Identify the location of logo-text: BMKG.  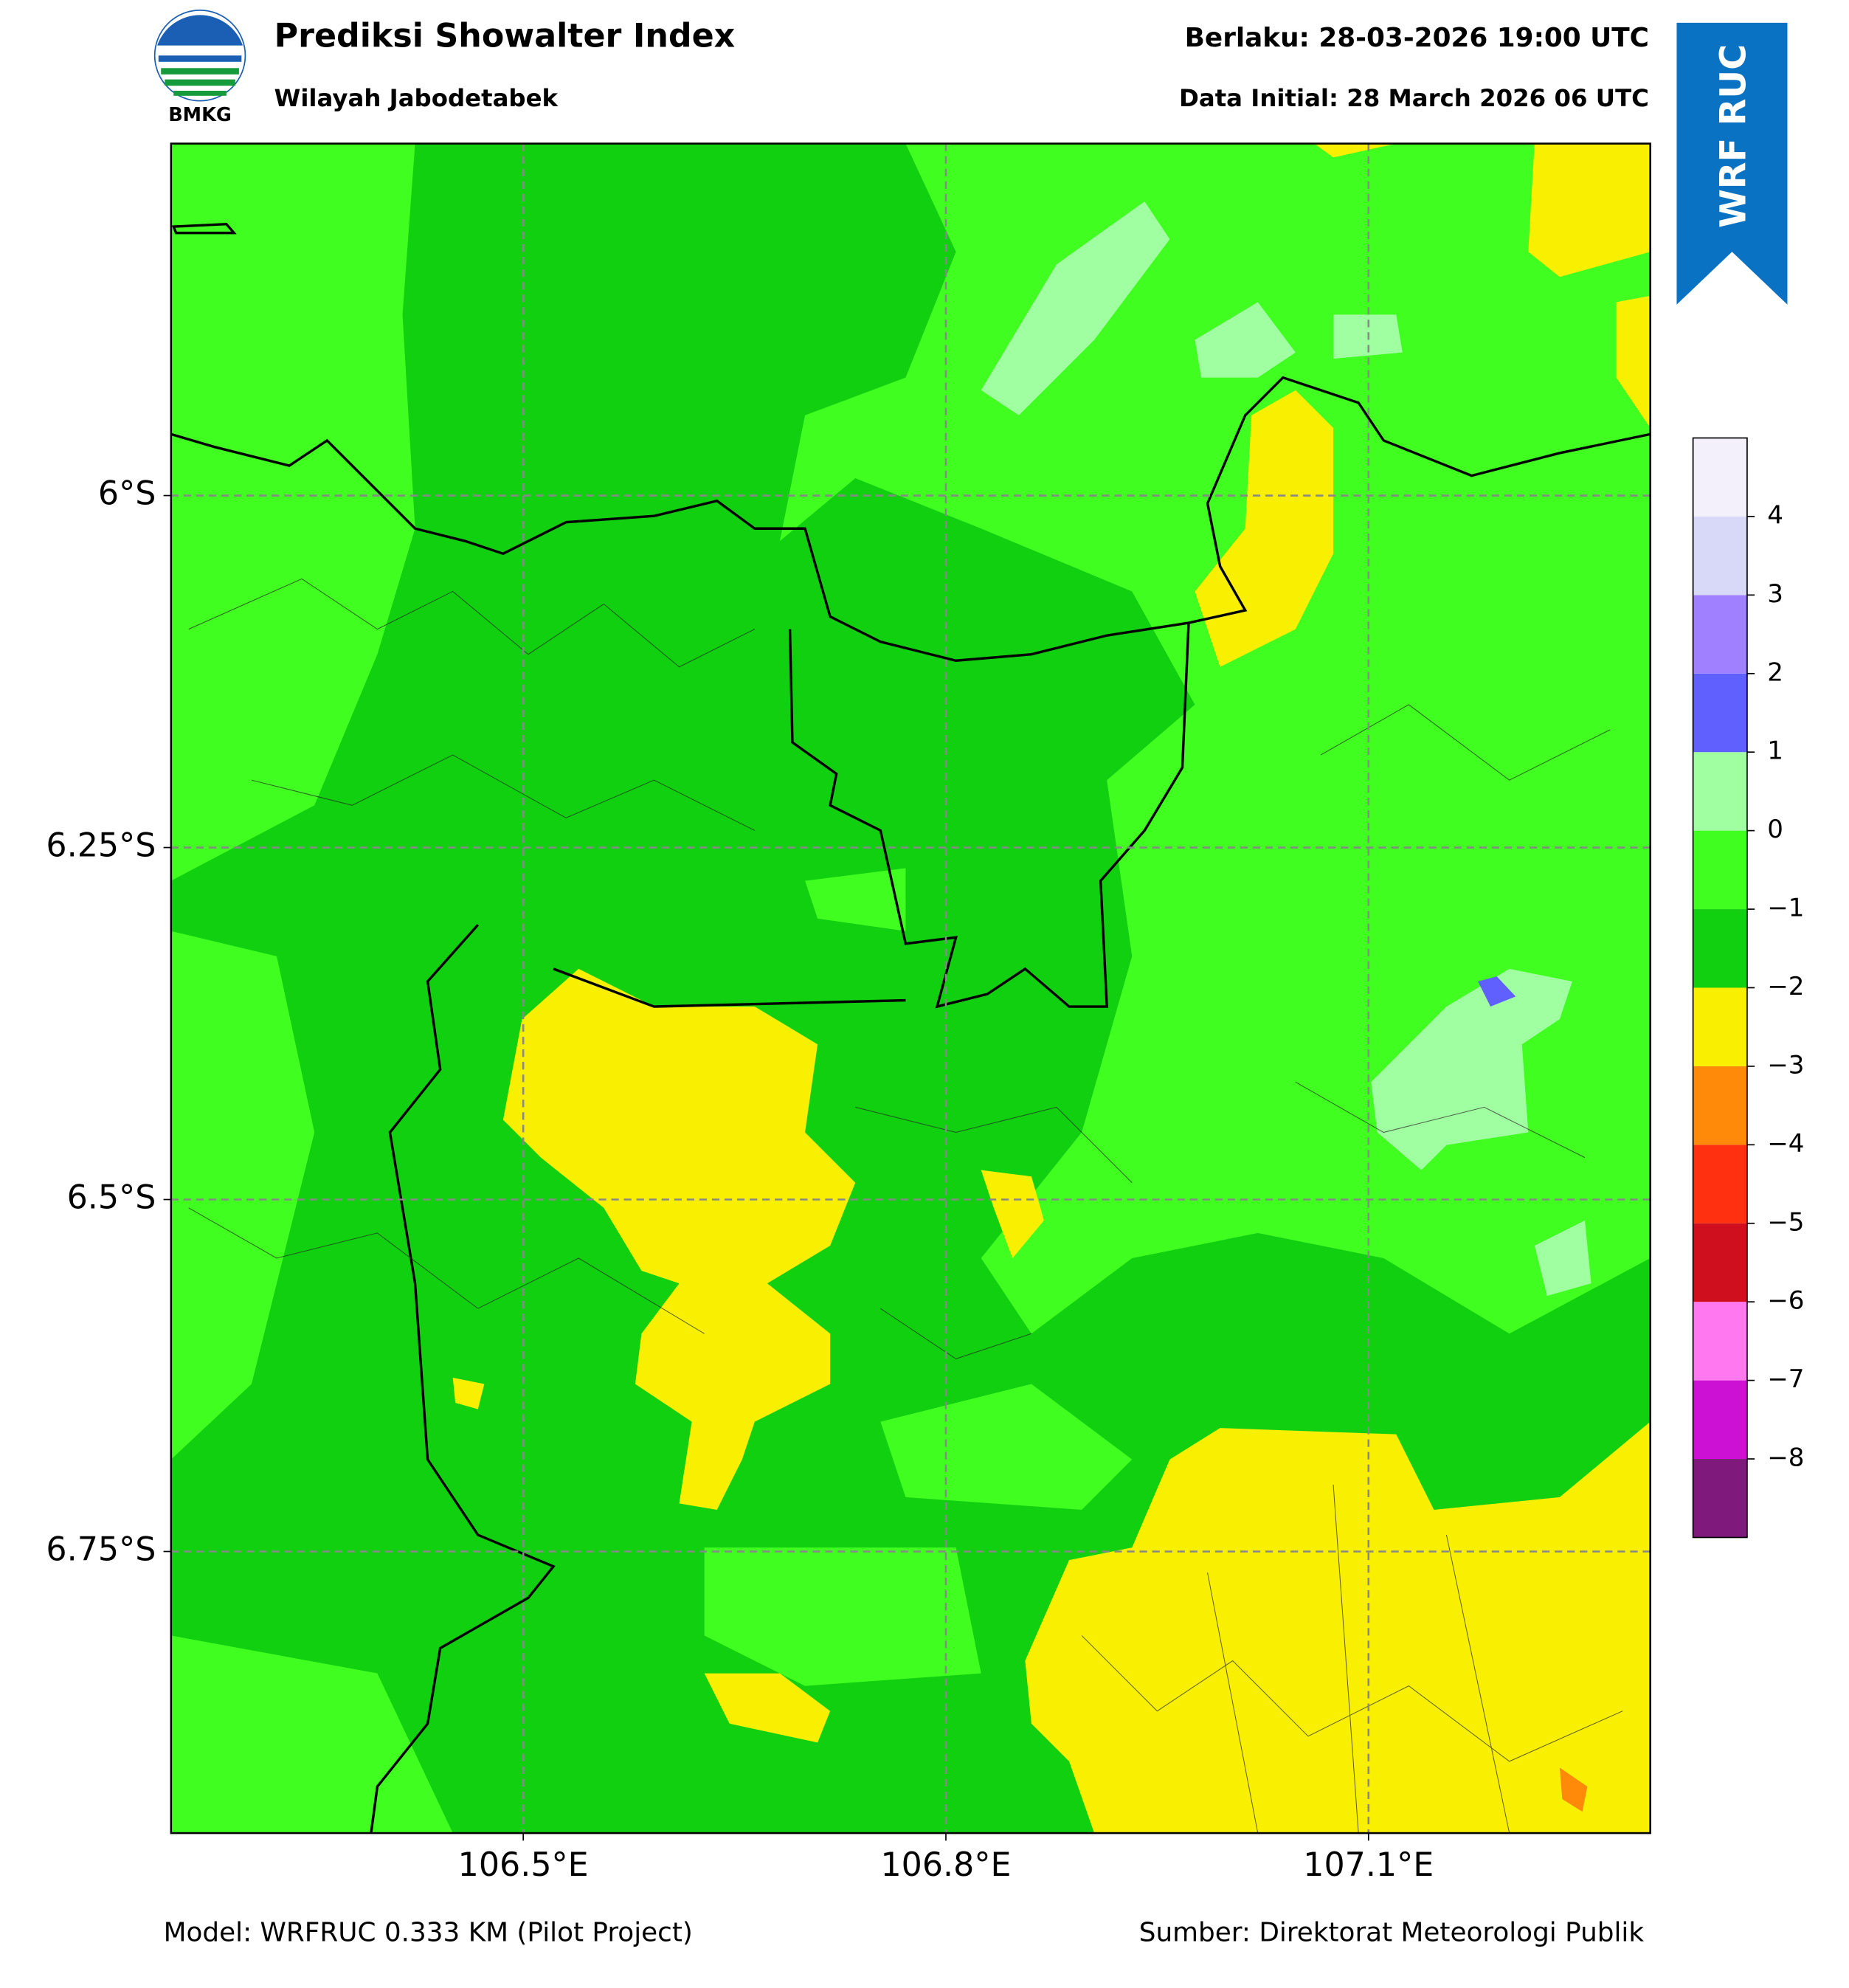
(200, 115).